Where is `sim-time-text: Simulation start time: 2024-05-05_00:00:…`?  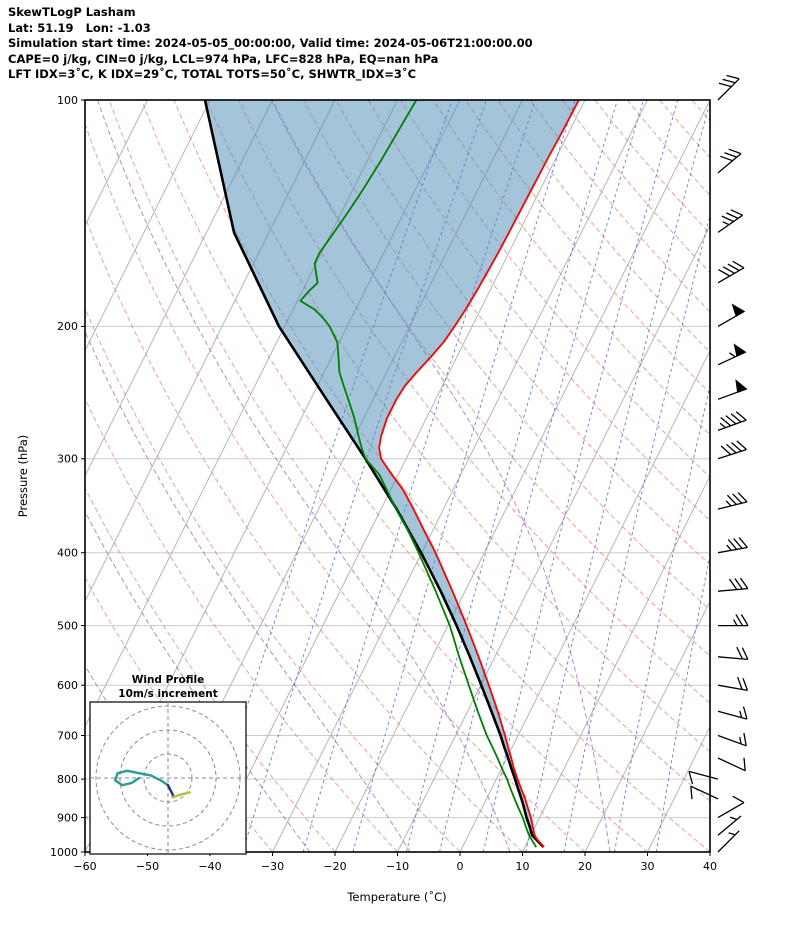
sim-time-text: Simulation start time: 2024-05-05_00:00:… is located at coordinates (270, 43).